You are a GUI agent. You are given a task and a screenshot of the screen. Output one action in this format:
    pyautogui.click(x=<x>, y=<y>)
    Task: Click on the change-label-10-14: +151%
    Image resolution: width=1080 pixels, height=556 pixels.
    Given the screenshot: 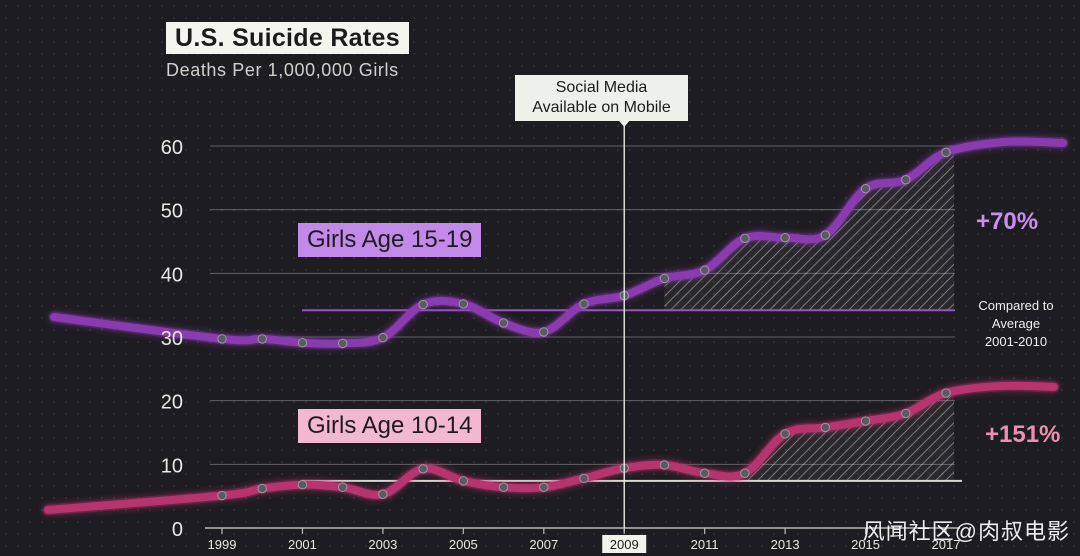 What is the action you would take?
    pyautogui.click(x=1023, y=434)
    